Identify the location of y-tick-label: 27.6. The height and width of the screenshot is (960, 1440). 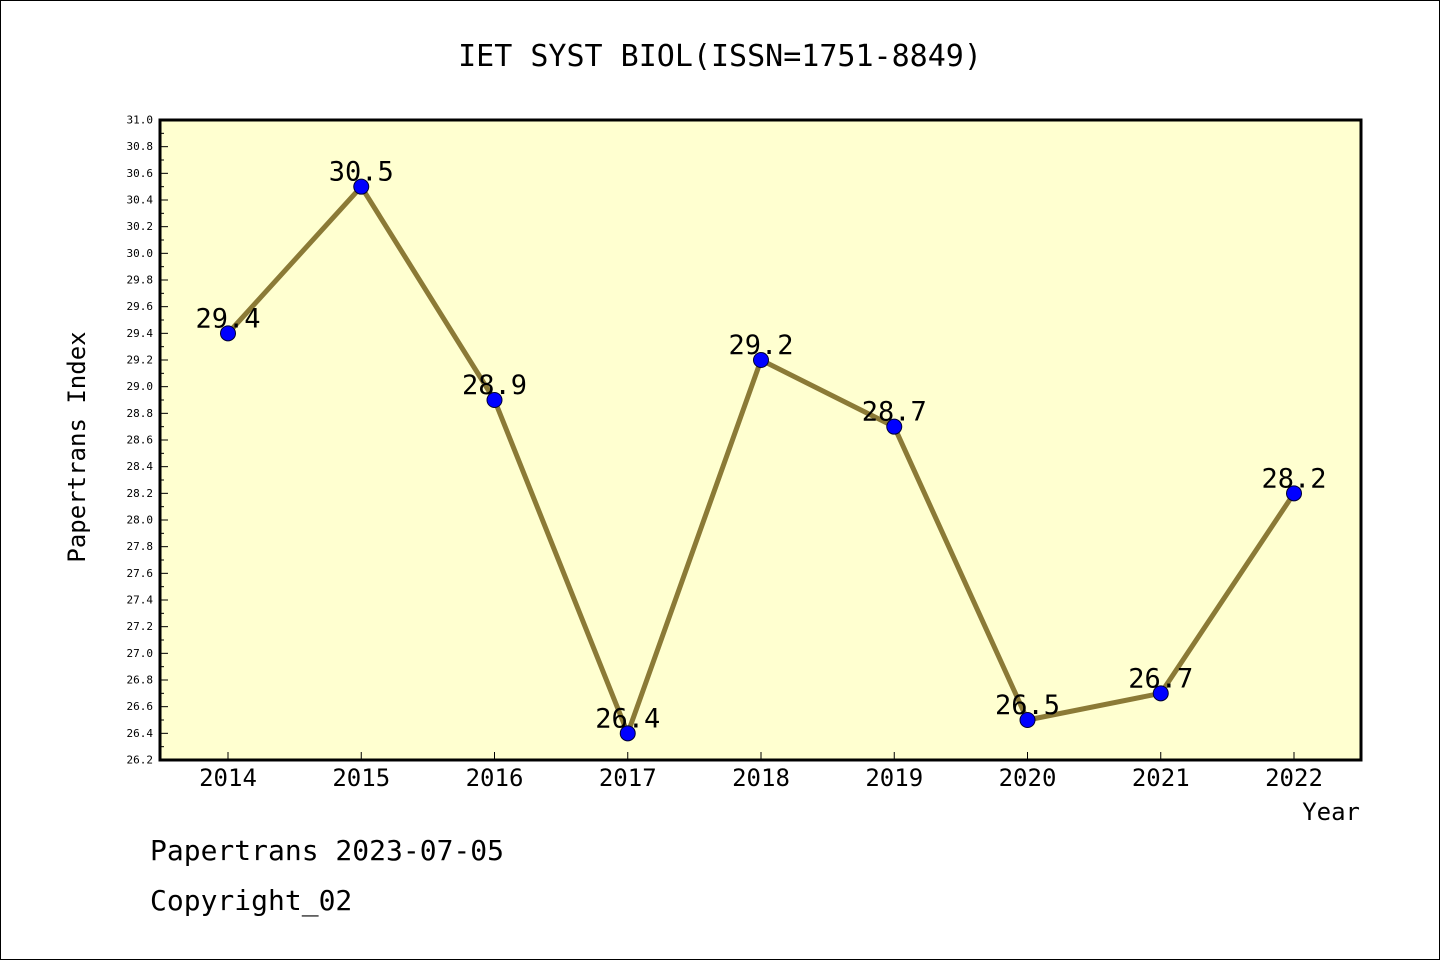
(140, 573).